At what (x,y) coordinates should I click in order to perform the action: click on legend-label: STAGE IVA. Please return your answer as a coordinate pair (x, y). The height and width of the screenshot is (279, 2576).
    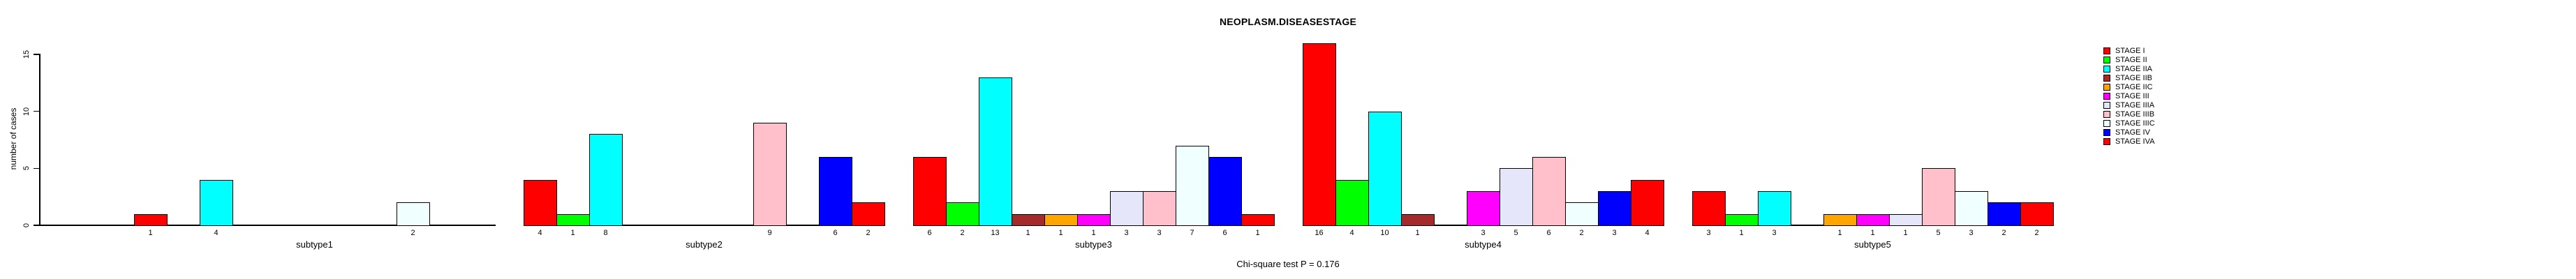
    Looking at the image, I should click on (2135, 141).